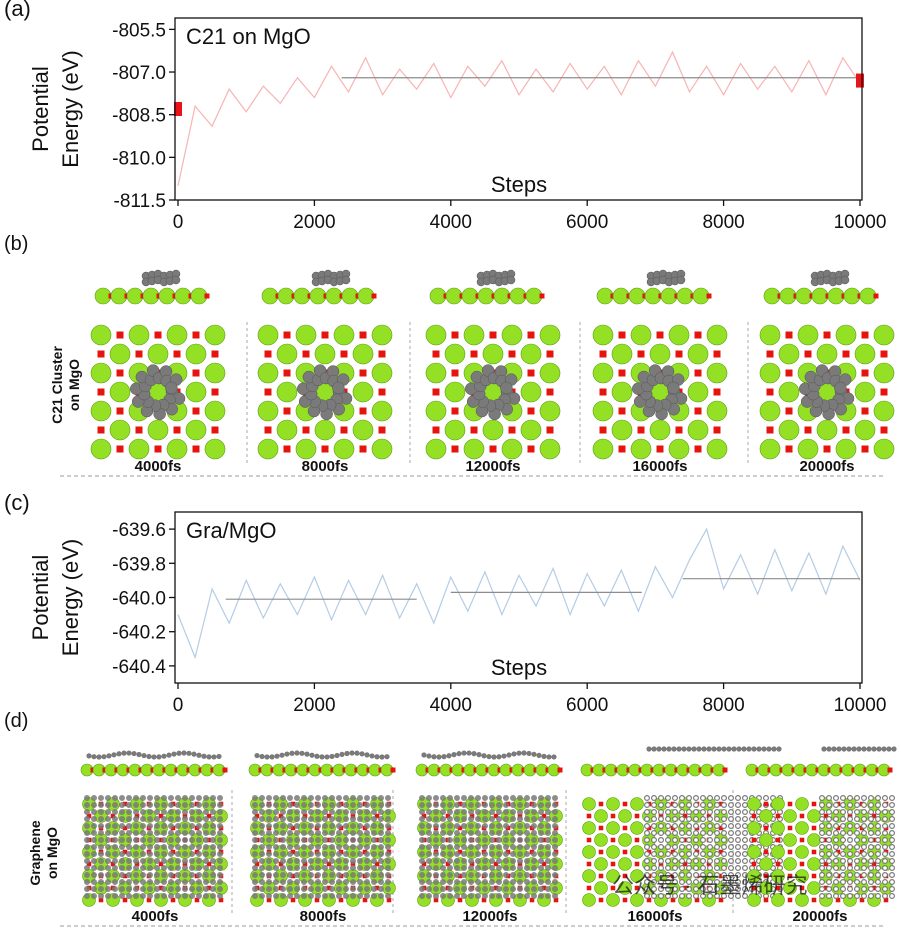 Image resolution: width=901 pixels, height=929 pixels. Describe the element at coordinates (325, 372) in the screenshot. I see `snapshot: 8000fs` at that location.